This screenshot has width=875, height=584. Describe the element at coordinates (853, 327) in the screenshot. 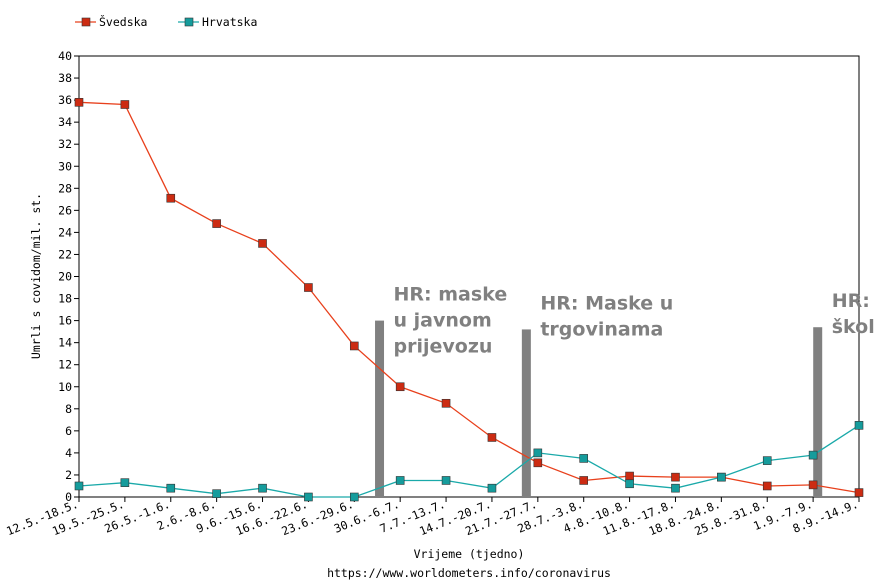

I see `annotation-text: školi` at that location.